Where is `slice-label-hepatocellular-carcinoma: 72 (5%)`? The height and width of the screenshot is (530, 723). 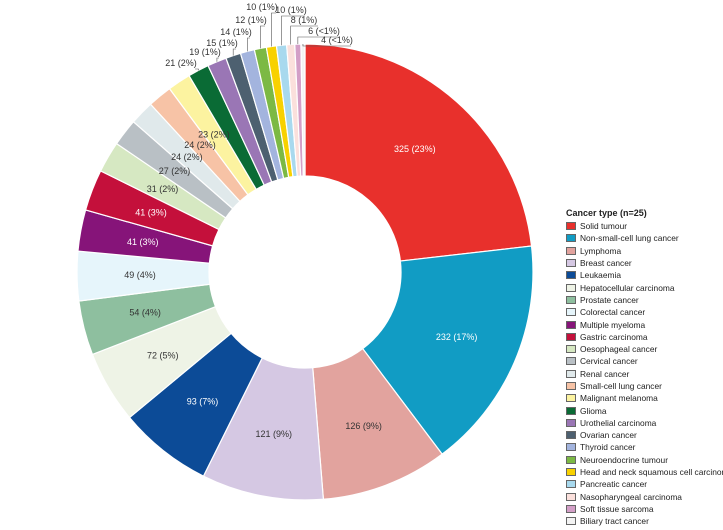 slice-label-hepatocellular-carcinoma: 72 (5%) is located at coordinates (163, 356).